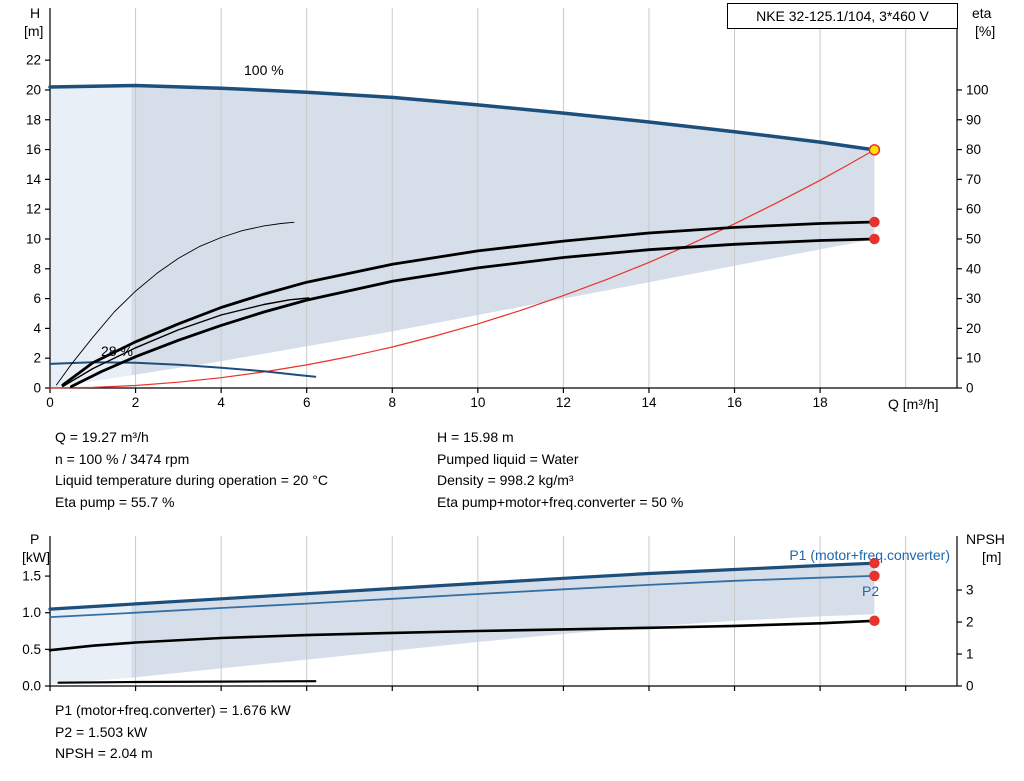 This screenshot has height=781, width=1024. I want to click on npsh-axis-unit: [m], so click(992, 557).